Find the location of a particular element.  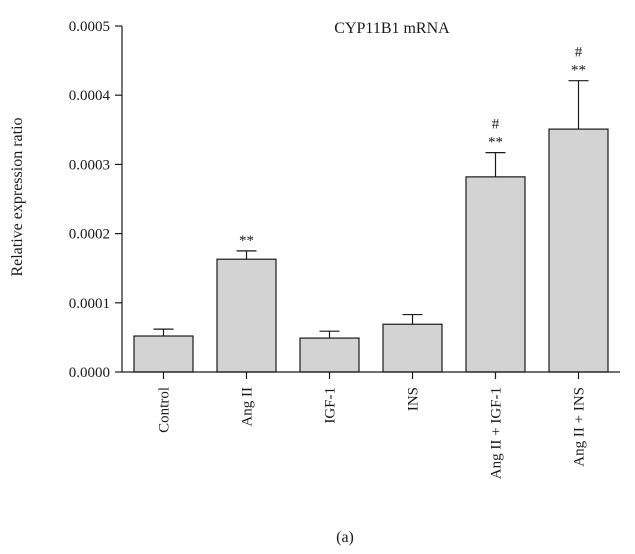

x-tick-label: Ang II is located at coordinates (248, 407).